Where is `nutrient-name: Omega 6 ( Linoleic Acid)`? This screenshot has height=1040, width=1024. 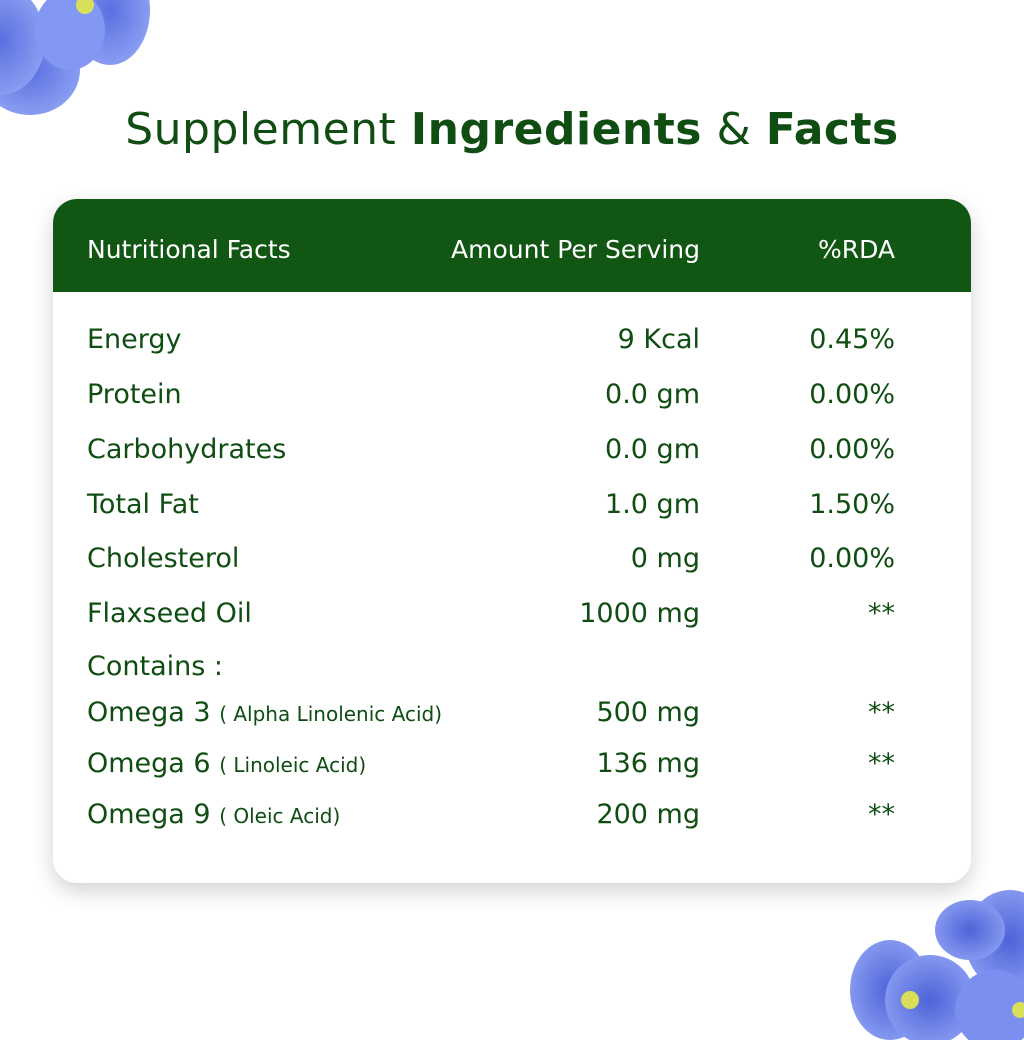 nutrient-name: Omega 6 ( Linoleic Acid) is located at coordinates (226, 763).